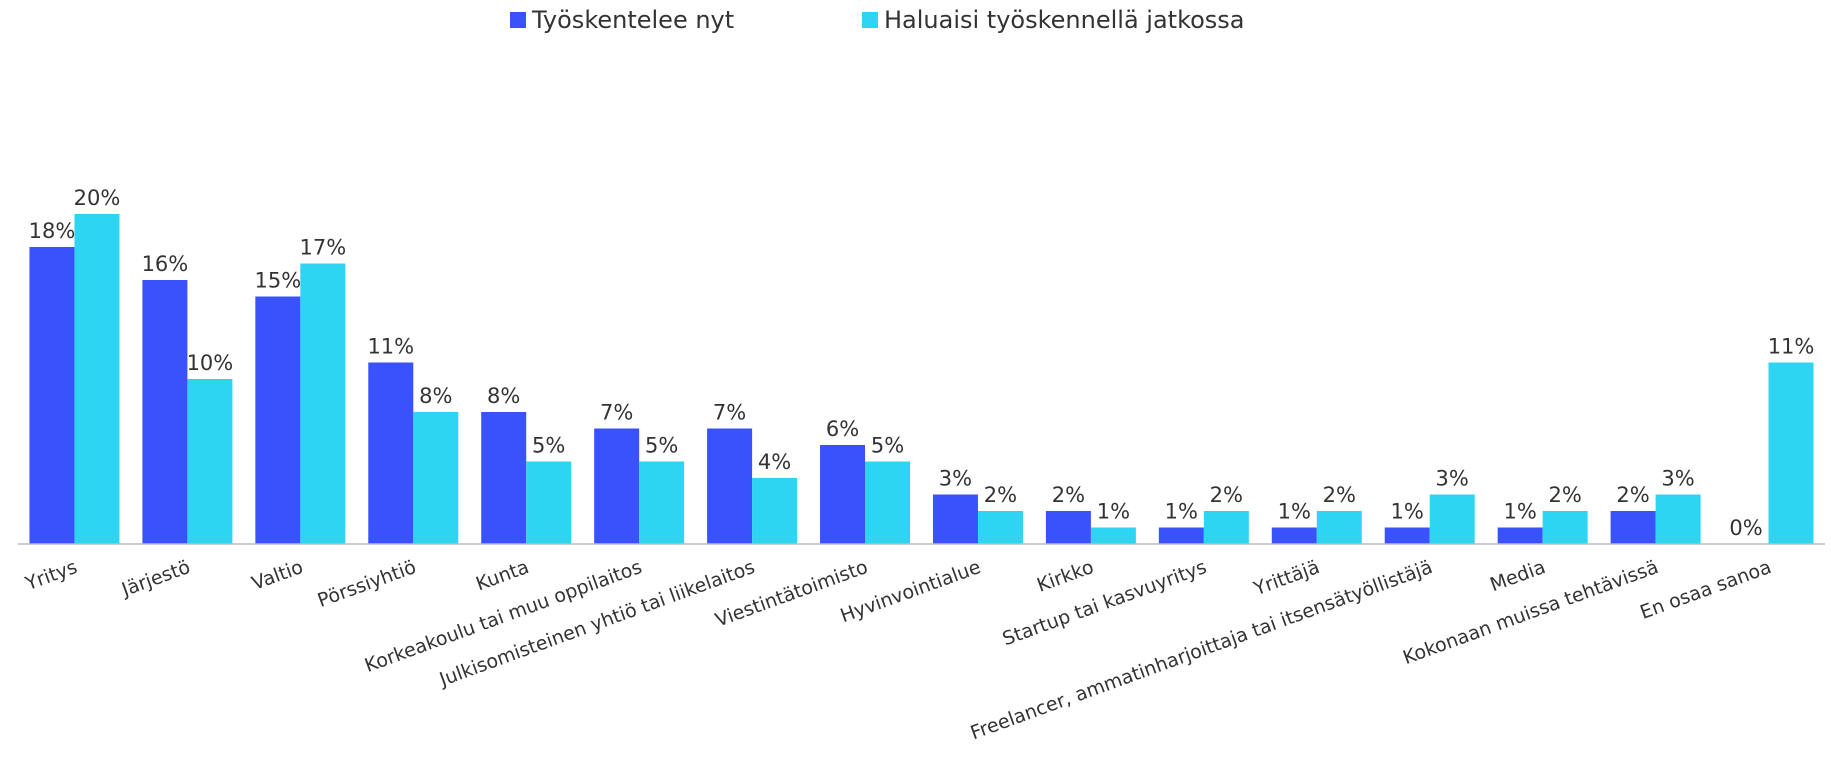 This screenshot has height=771, width=1831. Describe the element at coordinates (1705, 590) in the screenshot. I see `x-tick-label: En osaa sanoa` at that location.